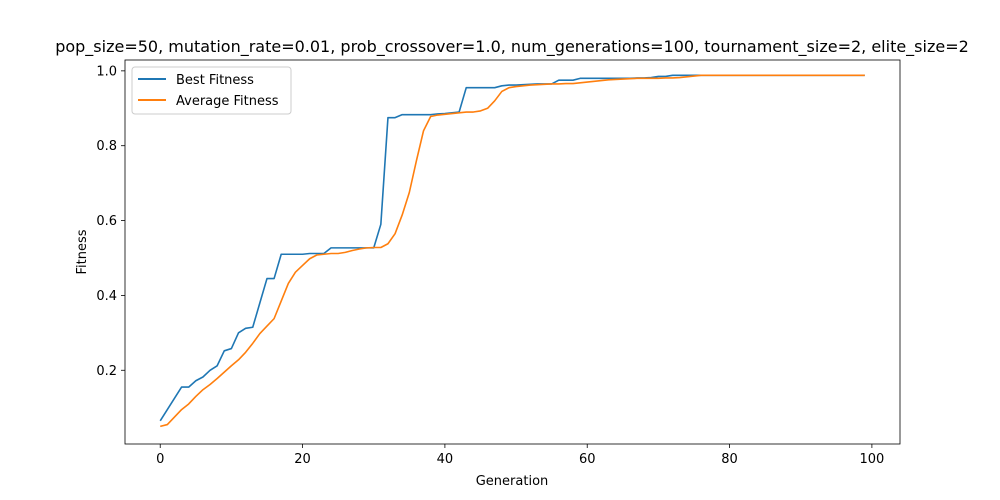 This screenshot has width=1000, height=500. Describe the element at coordinates (106, 371) in the screenshot. I see `y-tick-label: 0.2` at that location.